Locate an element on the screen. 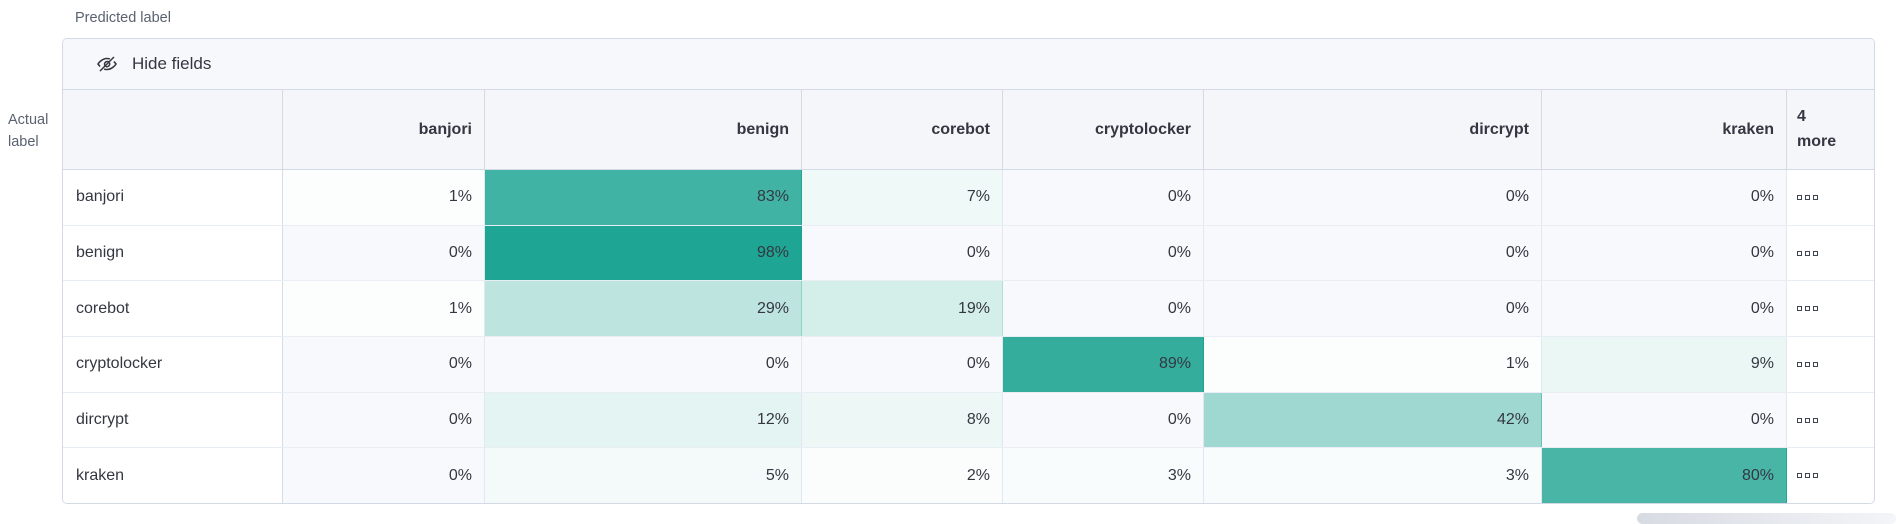 The height and width of the screenshot is (524, 1896). matrix-cell-corebot-kraken: 0% is located at coordinates (1664, 309).